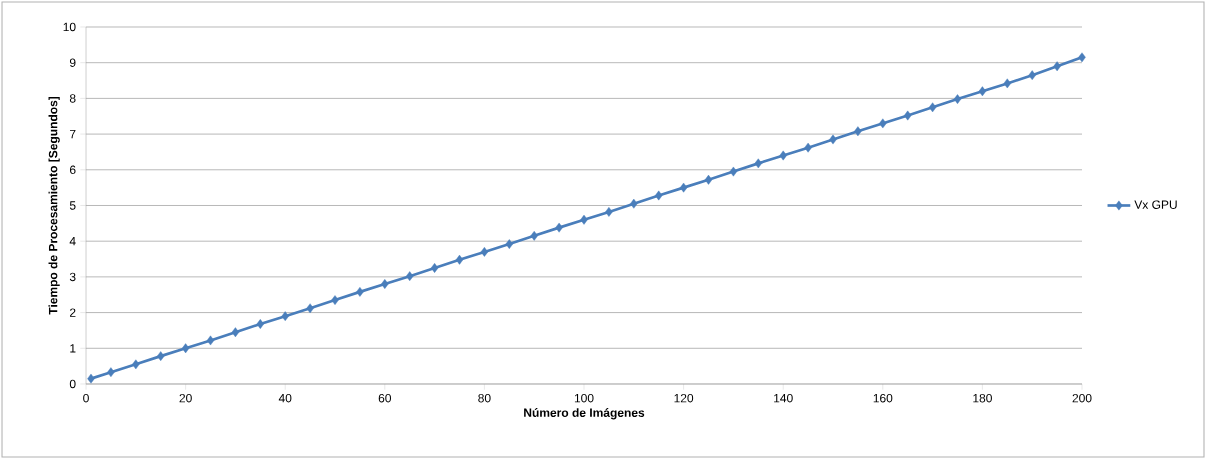  Describe the element at coordinates (684, 398) in the screenshot. I see `x-tick-label: 120` at that location.